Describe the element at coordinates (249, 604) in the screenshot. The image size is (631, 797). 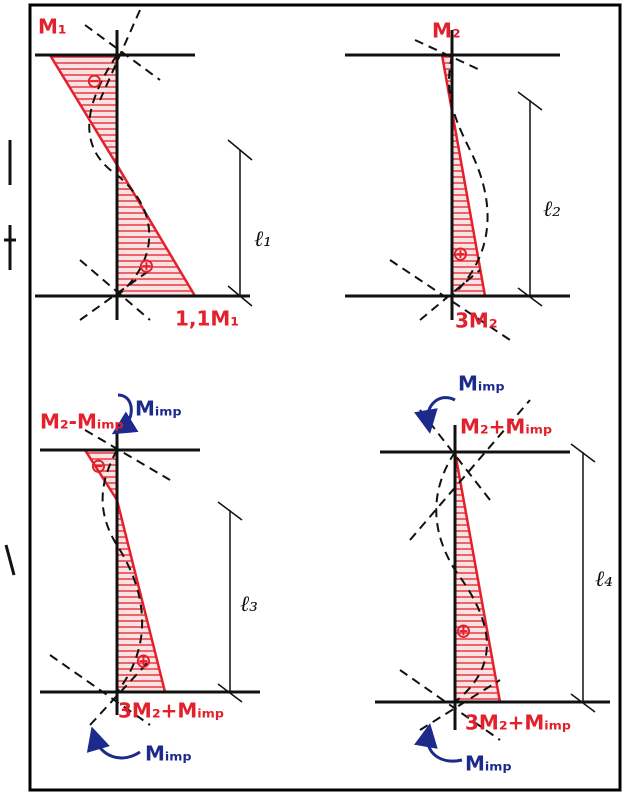
I see `length-label: ℓ₃` at that location.